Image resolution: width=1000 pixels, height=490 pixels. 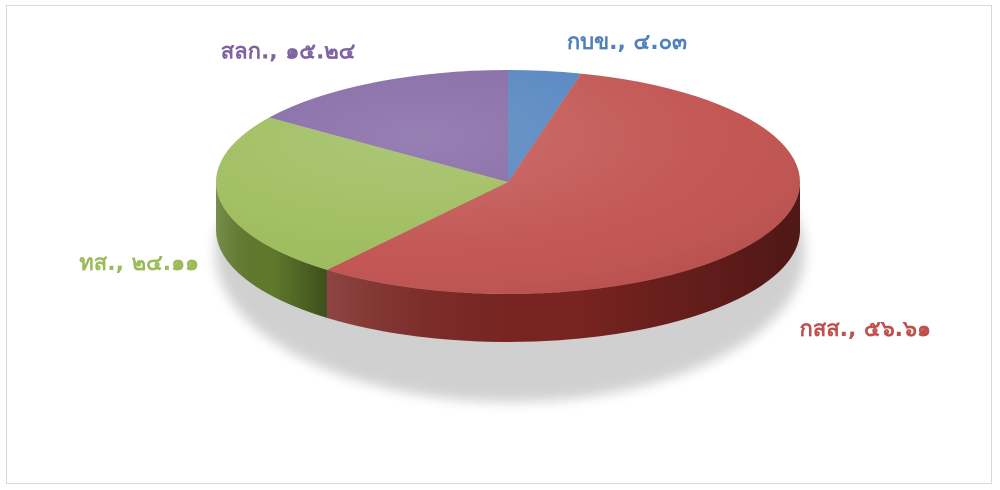 What do you see at coordinates (865, 329) in the screenshot?
I see `slice-label-2: กสส., ๕๖.๖๑` at bounding box center [865, 329].